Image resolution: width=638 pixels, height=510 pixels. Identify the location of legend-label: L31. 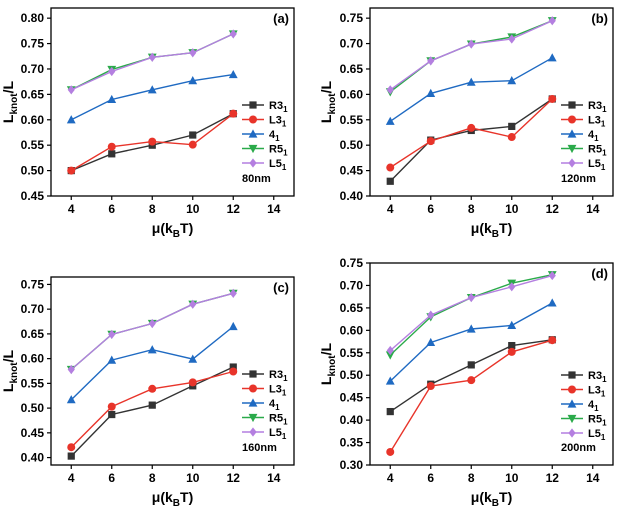
(597, 122).